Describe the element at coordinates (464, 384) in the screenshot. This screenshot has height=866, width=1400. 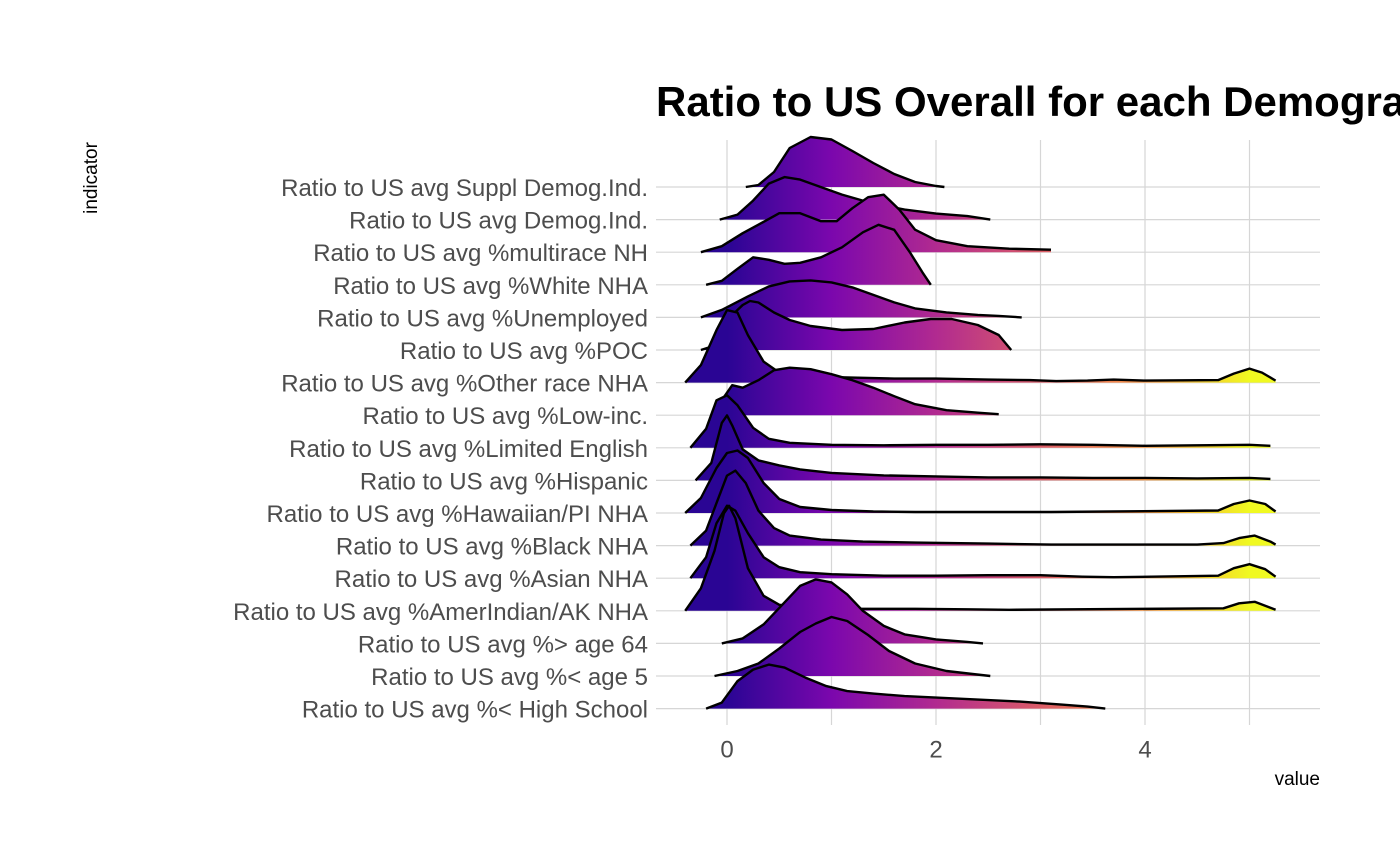
I see `y-tick-label: Ratio to US avg %Other race NHA` at that location.